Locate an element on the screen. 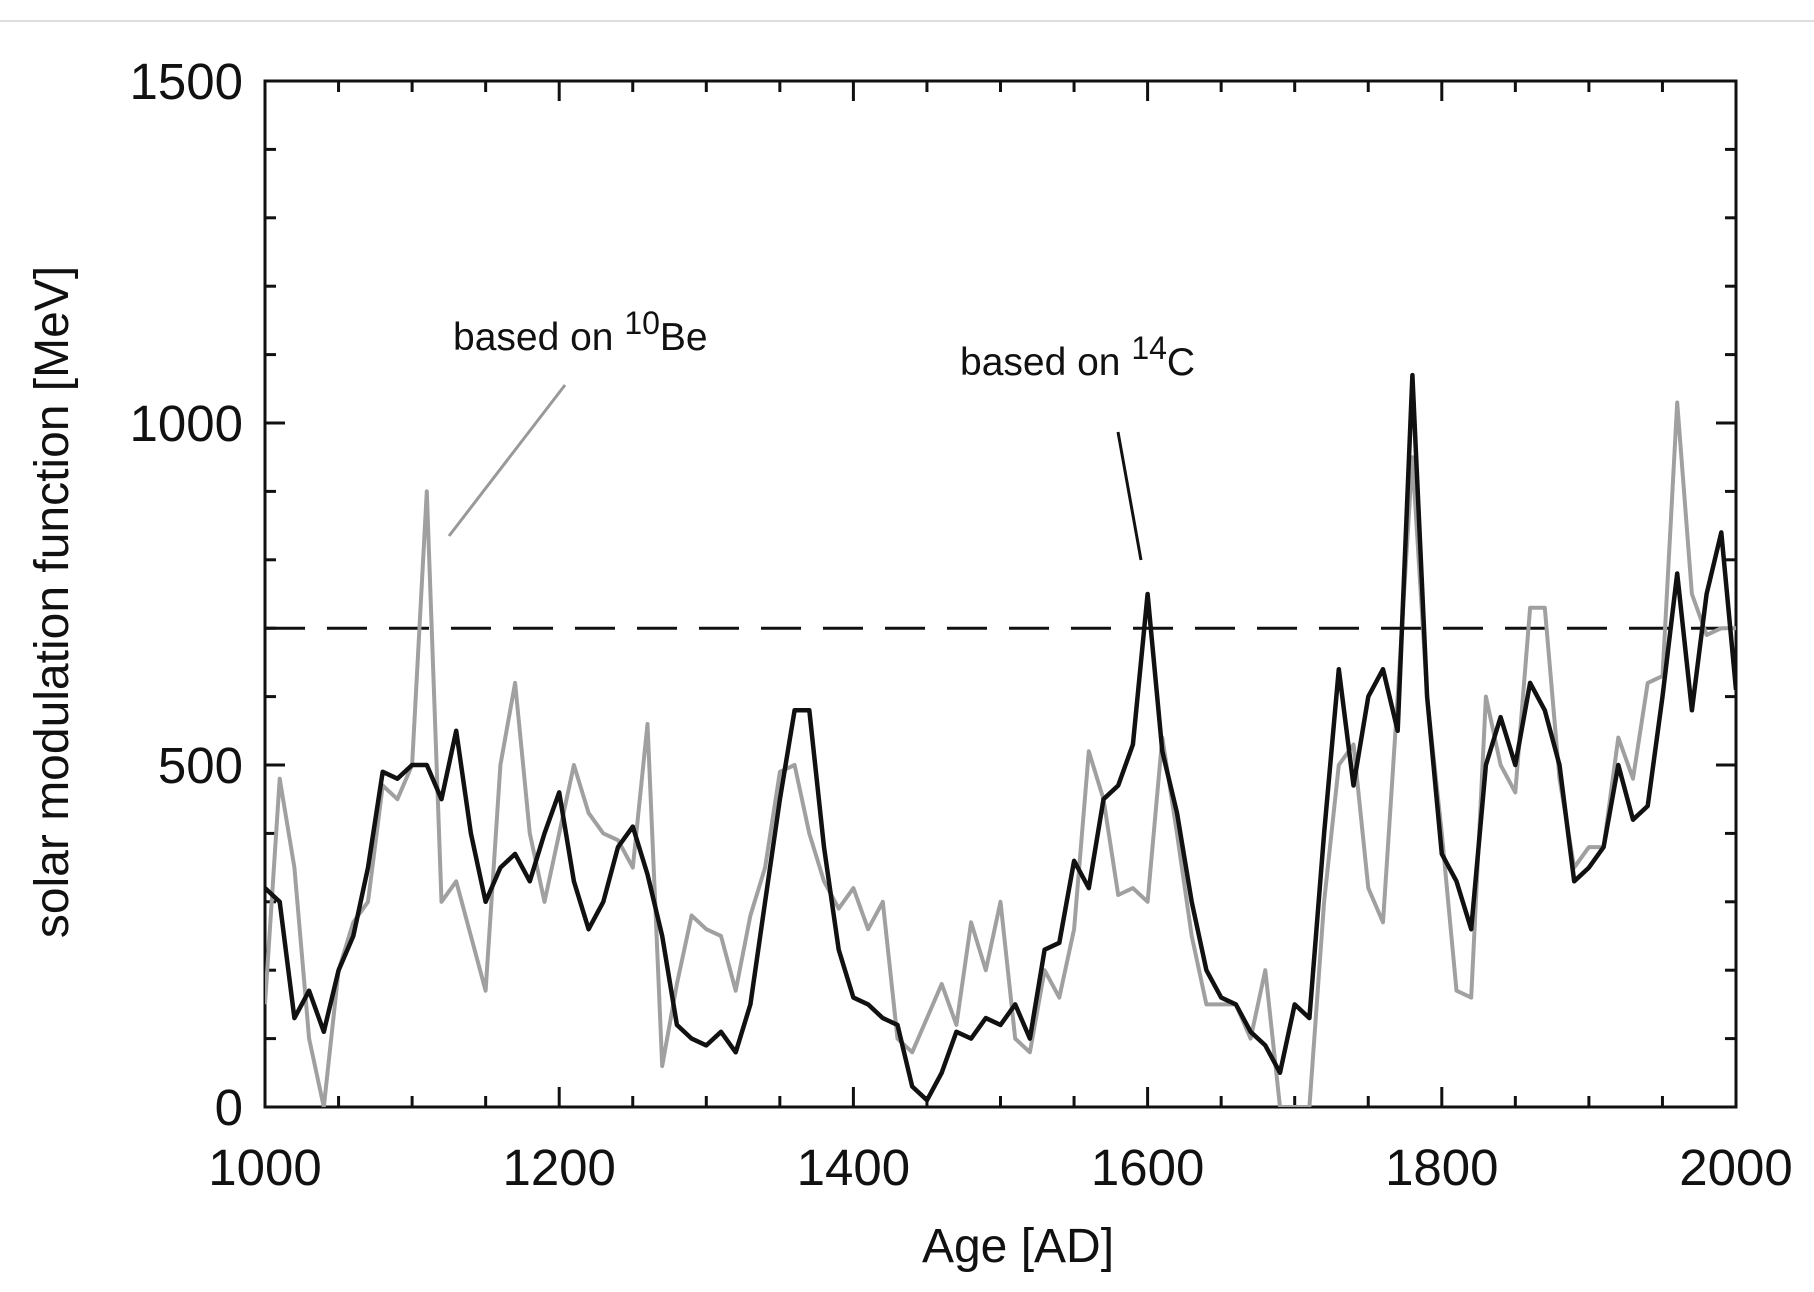  x-tick-label: 2000 is located at coordinates (1735, 1167).